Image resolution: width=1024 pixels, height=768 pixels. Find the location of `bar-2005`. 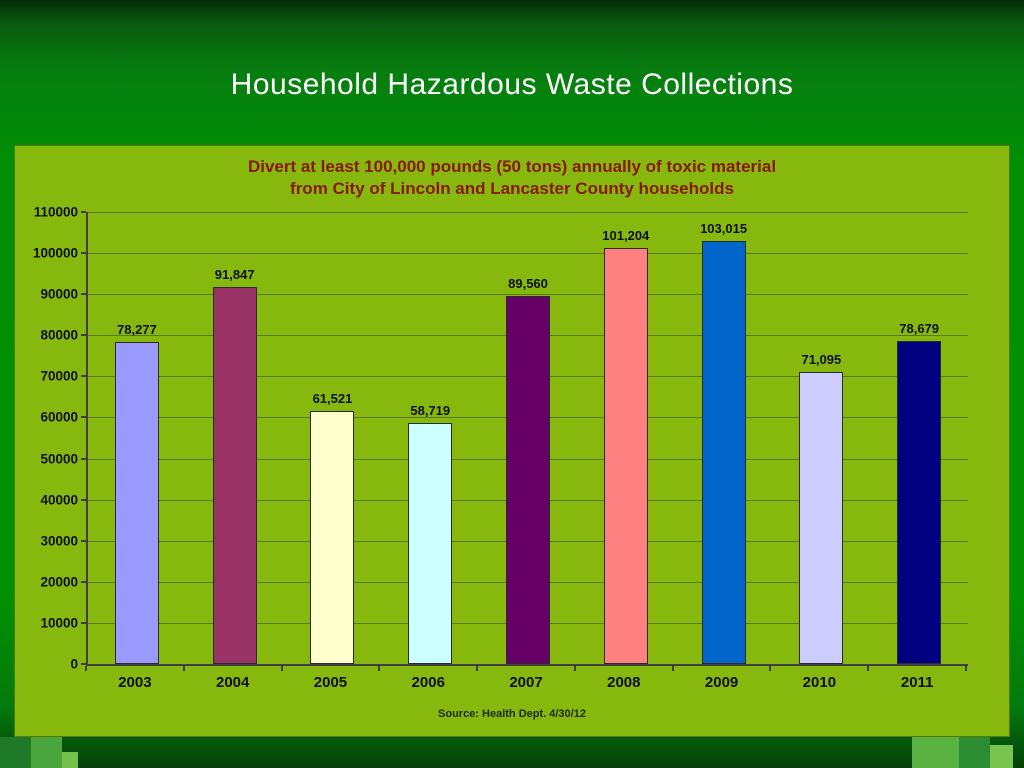

bar-2005 is located at coordinates (332, 537).